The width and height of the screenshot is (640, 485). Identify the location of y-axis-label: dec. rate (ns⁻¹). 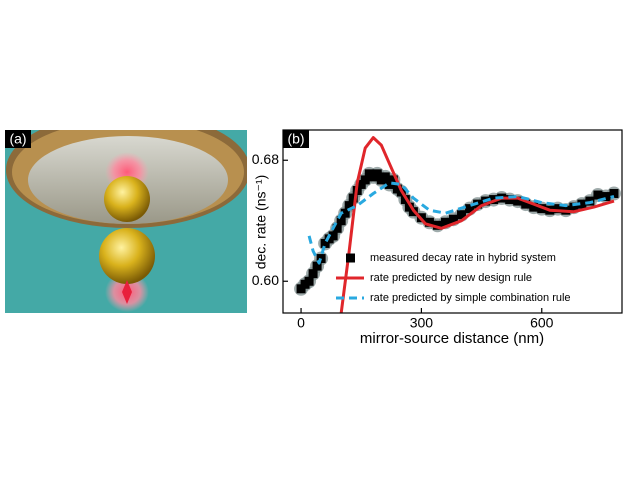
(261, 222).